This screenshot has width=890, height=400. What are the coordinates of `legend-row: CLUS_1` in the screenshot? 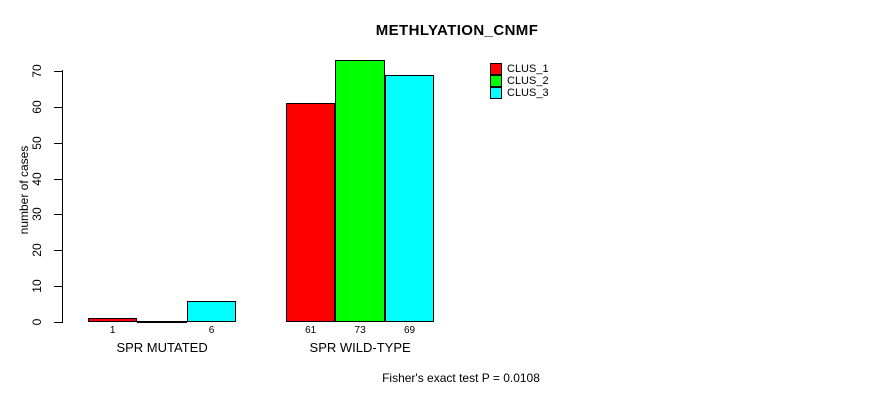 It's located at (519, 69).